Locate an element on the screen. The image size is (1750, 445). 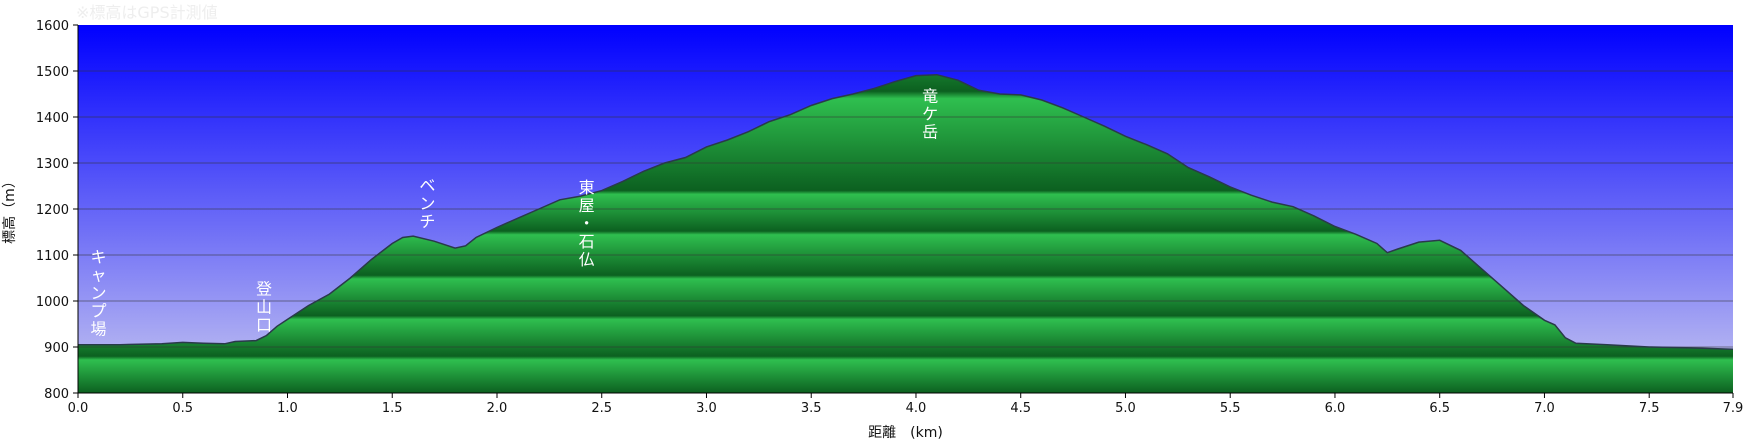
x-tick-label: 5.0 is located at coordinates (1125, 408).